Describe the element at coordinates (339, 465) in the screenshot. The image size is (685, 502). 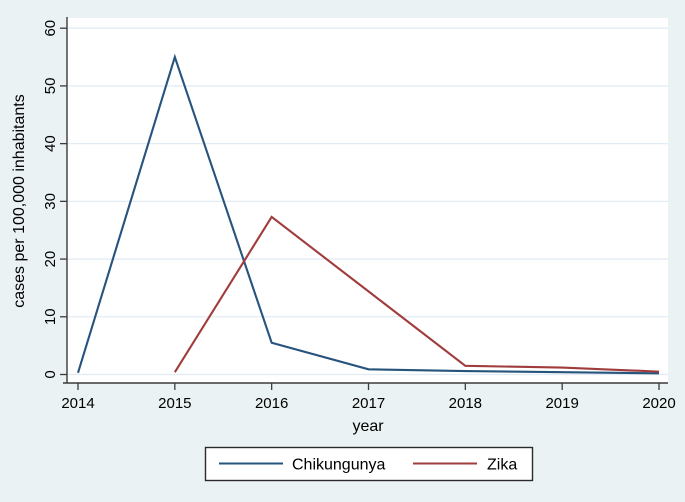
I see `legend-label-chikungunya: Chikungunya` at that location.